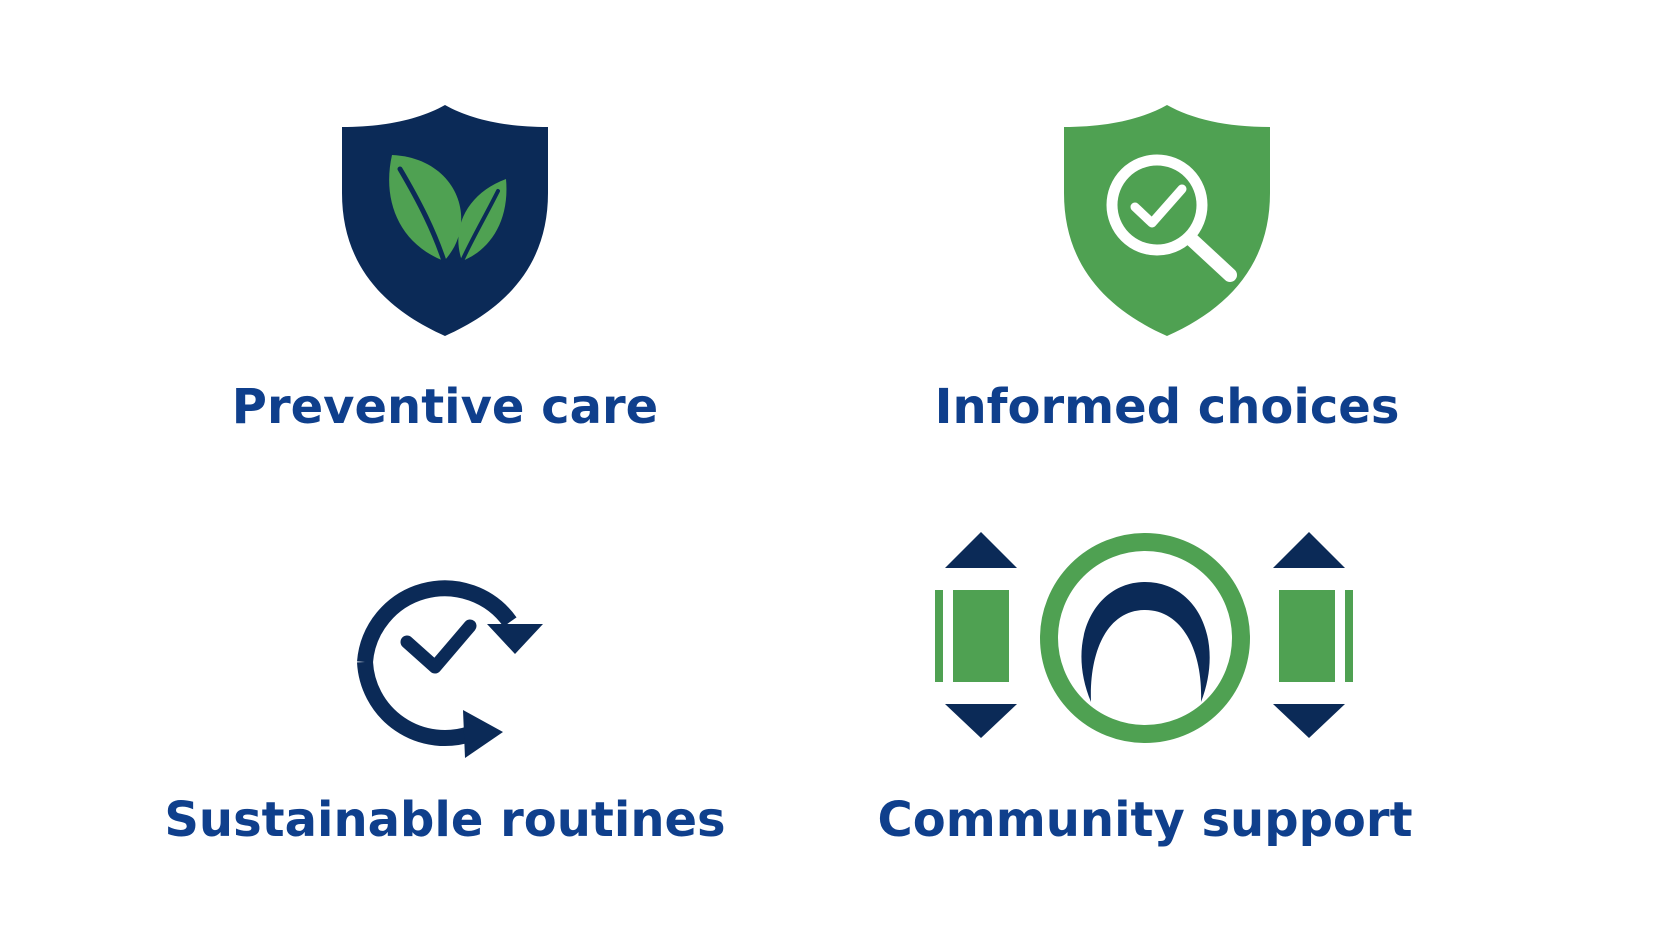 This screenshot has height=936, width=1656. I want to click on feature-label: Preventive care, so click(445, 407).